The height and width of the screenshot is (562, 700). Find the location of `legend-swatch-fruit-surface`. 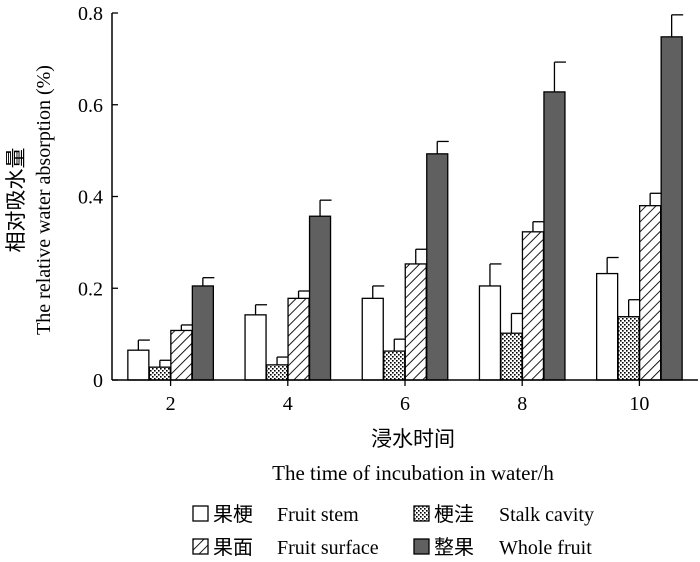

legend-swatch-fruit-surface is located at coordinates (200, 546).